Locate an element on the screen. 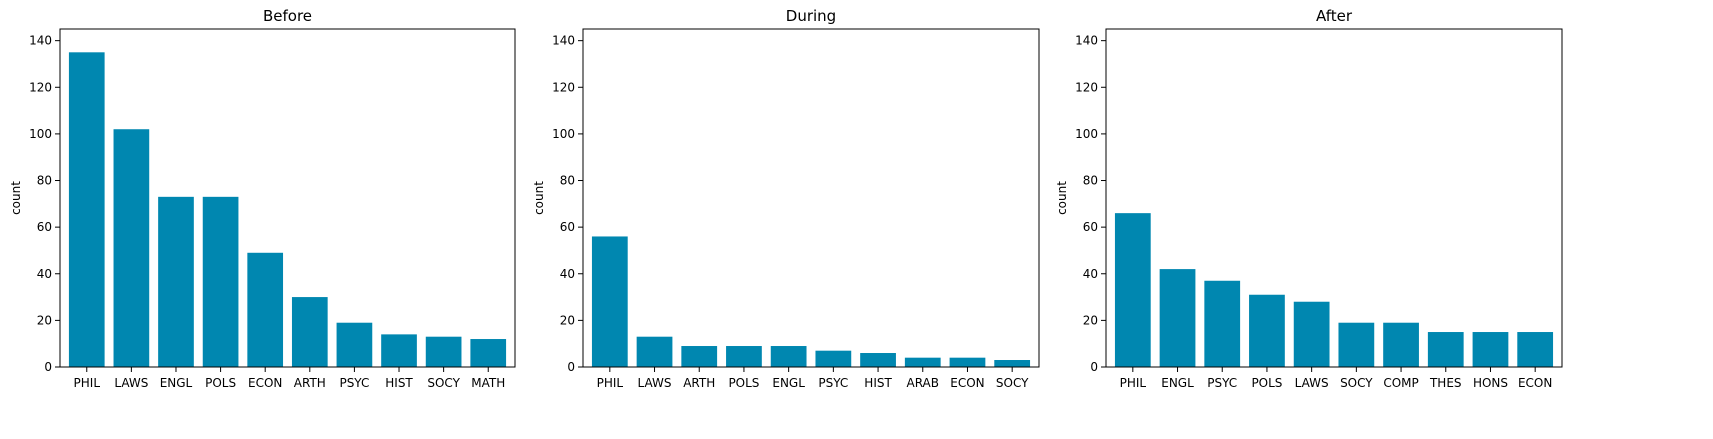 Image resolution: width=1713 pixels, height=439 pixels. bar-arab is located at coordinates (922, 362).